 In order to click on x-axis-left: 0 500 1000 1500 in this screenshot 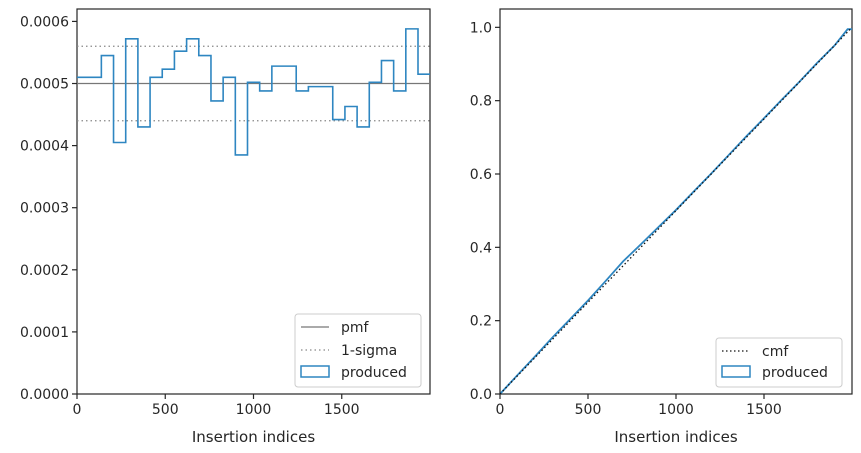, I will do `click(216, 406)`.